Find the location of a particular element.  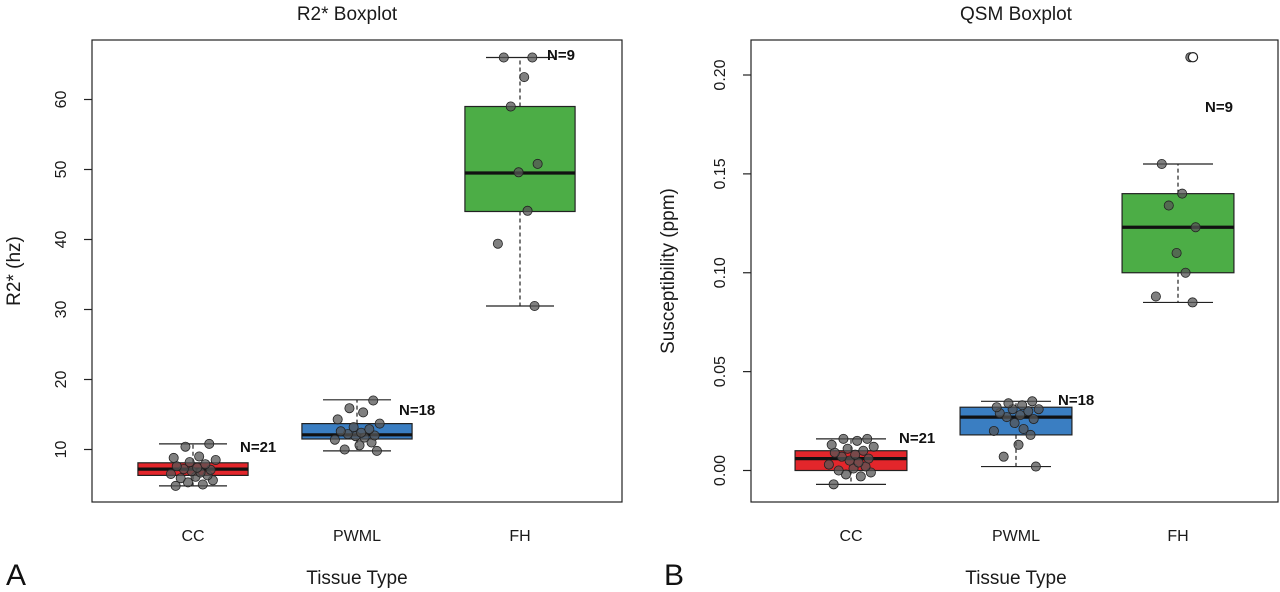

panel-b-y-axis-label: Susceptibility (ppm) is located at coordinates (668, 271).